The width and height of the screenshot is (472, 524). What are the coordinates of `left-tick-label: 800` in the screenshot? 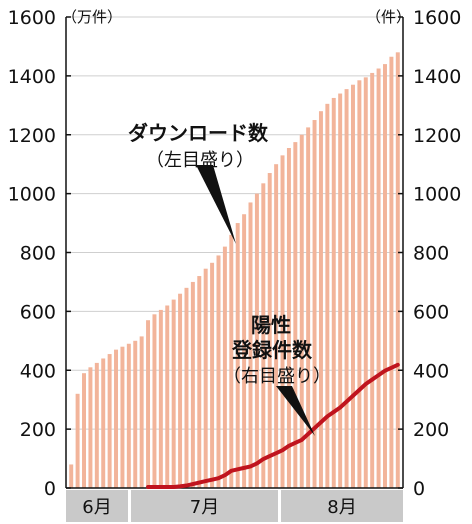 It's located at (38, 254).